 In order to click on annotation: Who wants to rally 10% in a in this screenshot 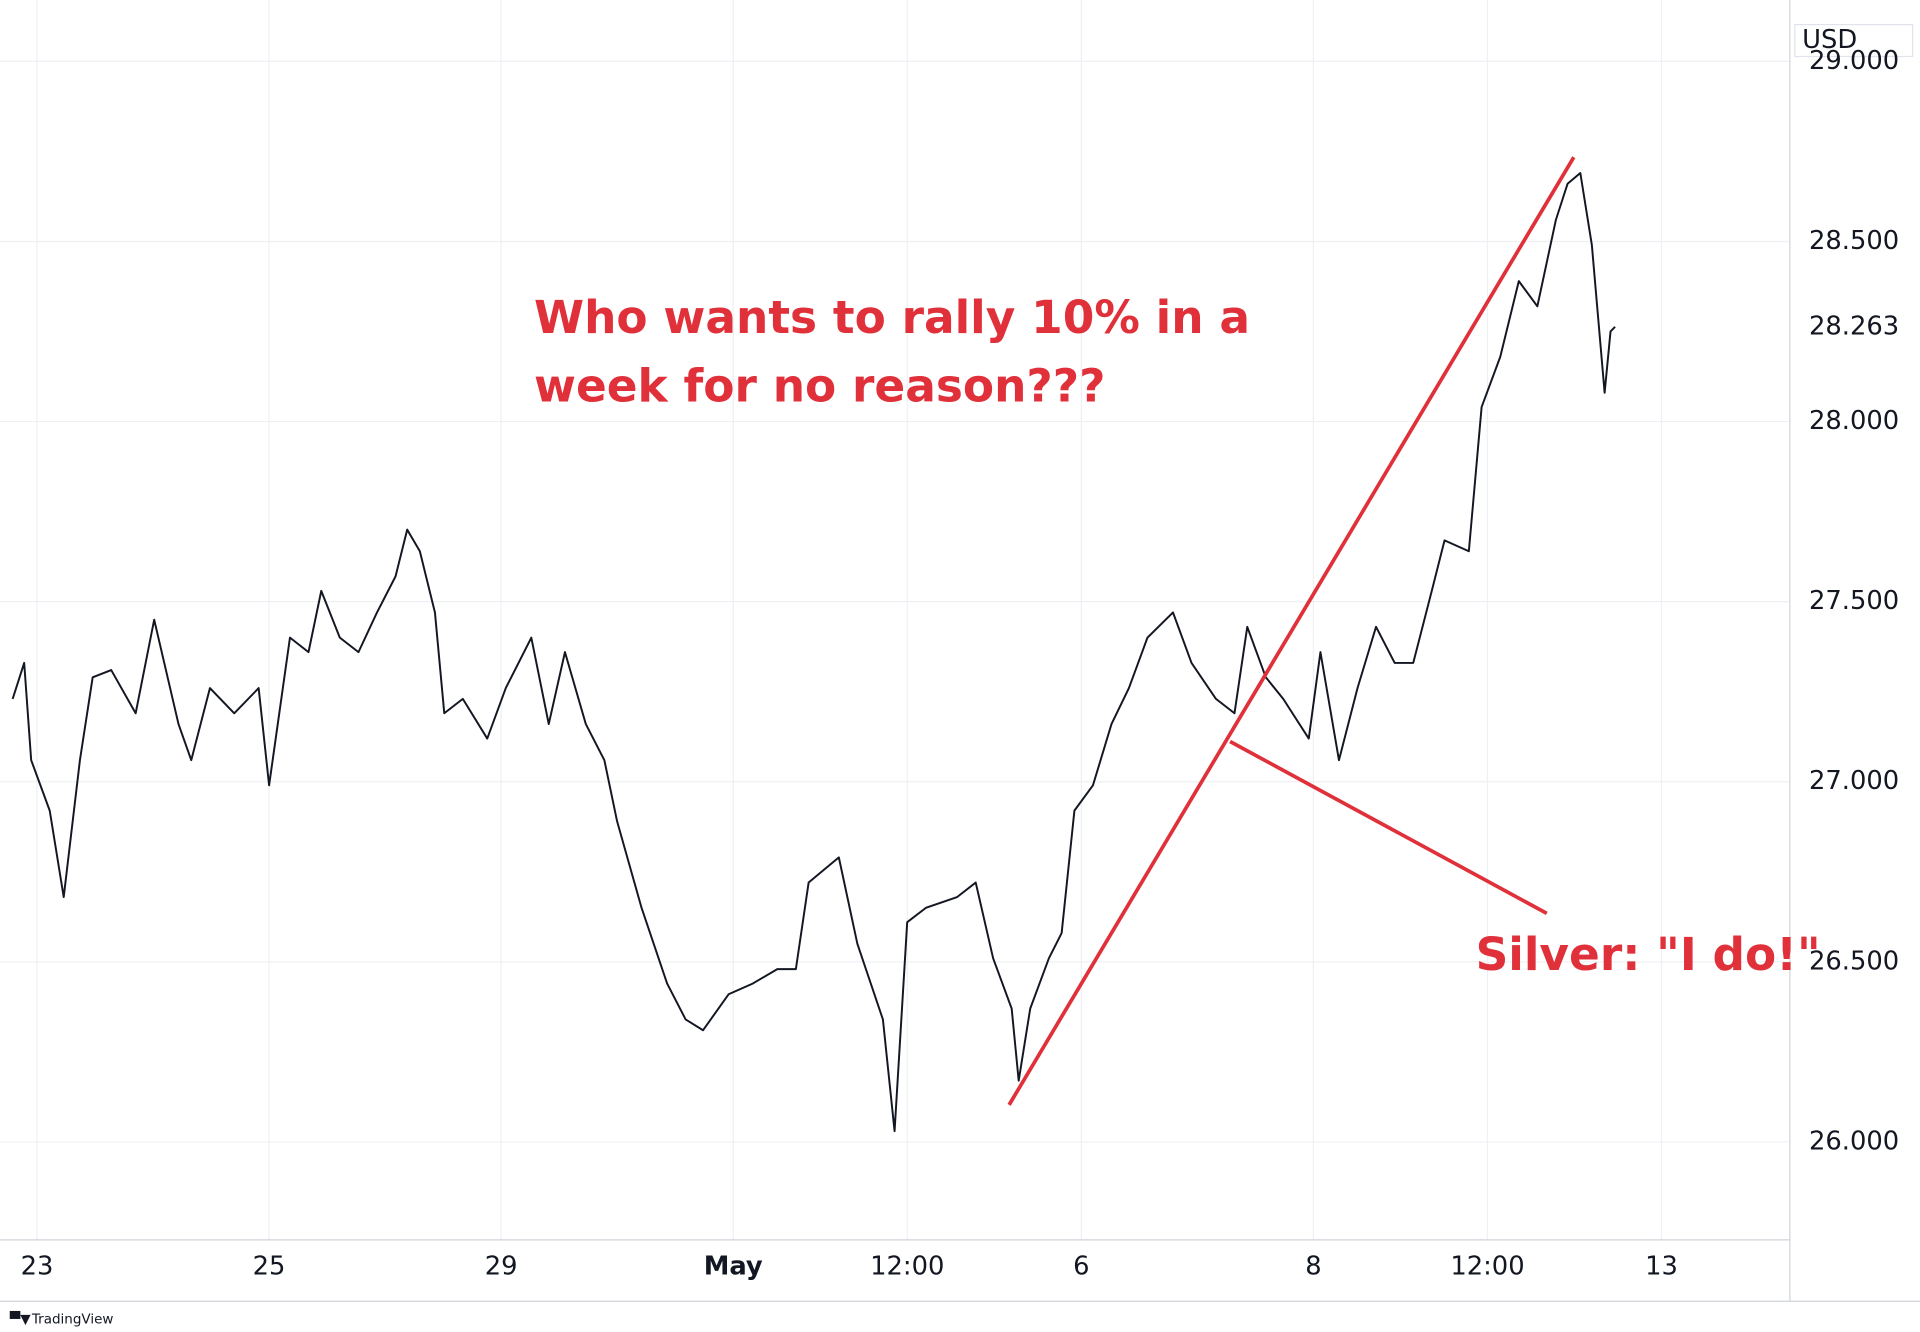, I will do `click(892, 317)`.